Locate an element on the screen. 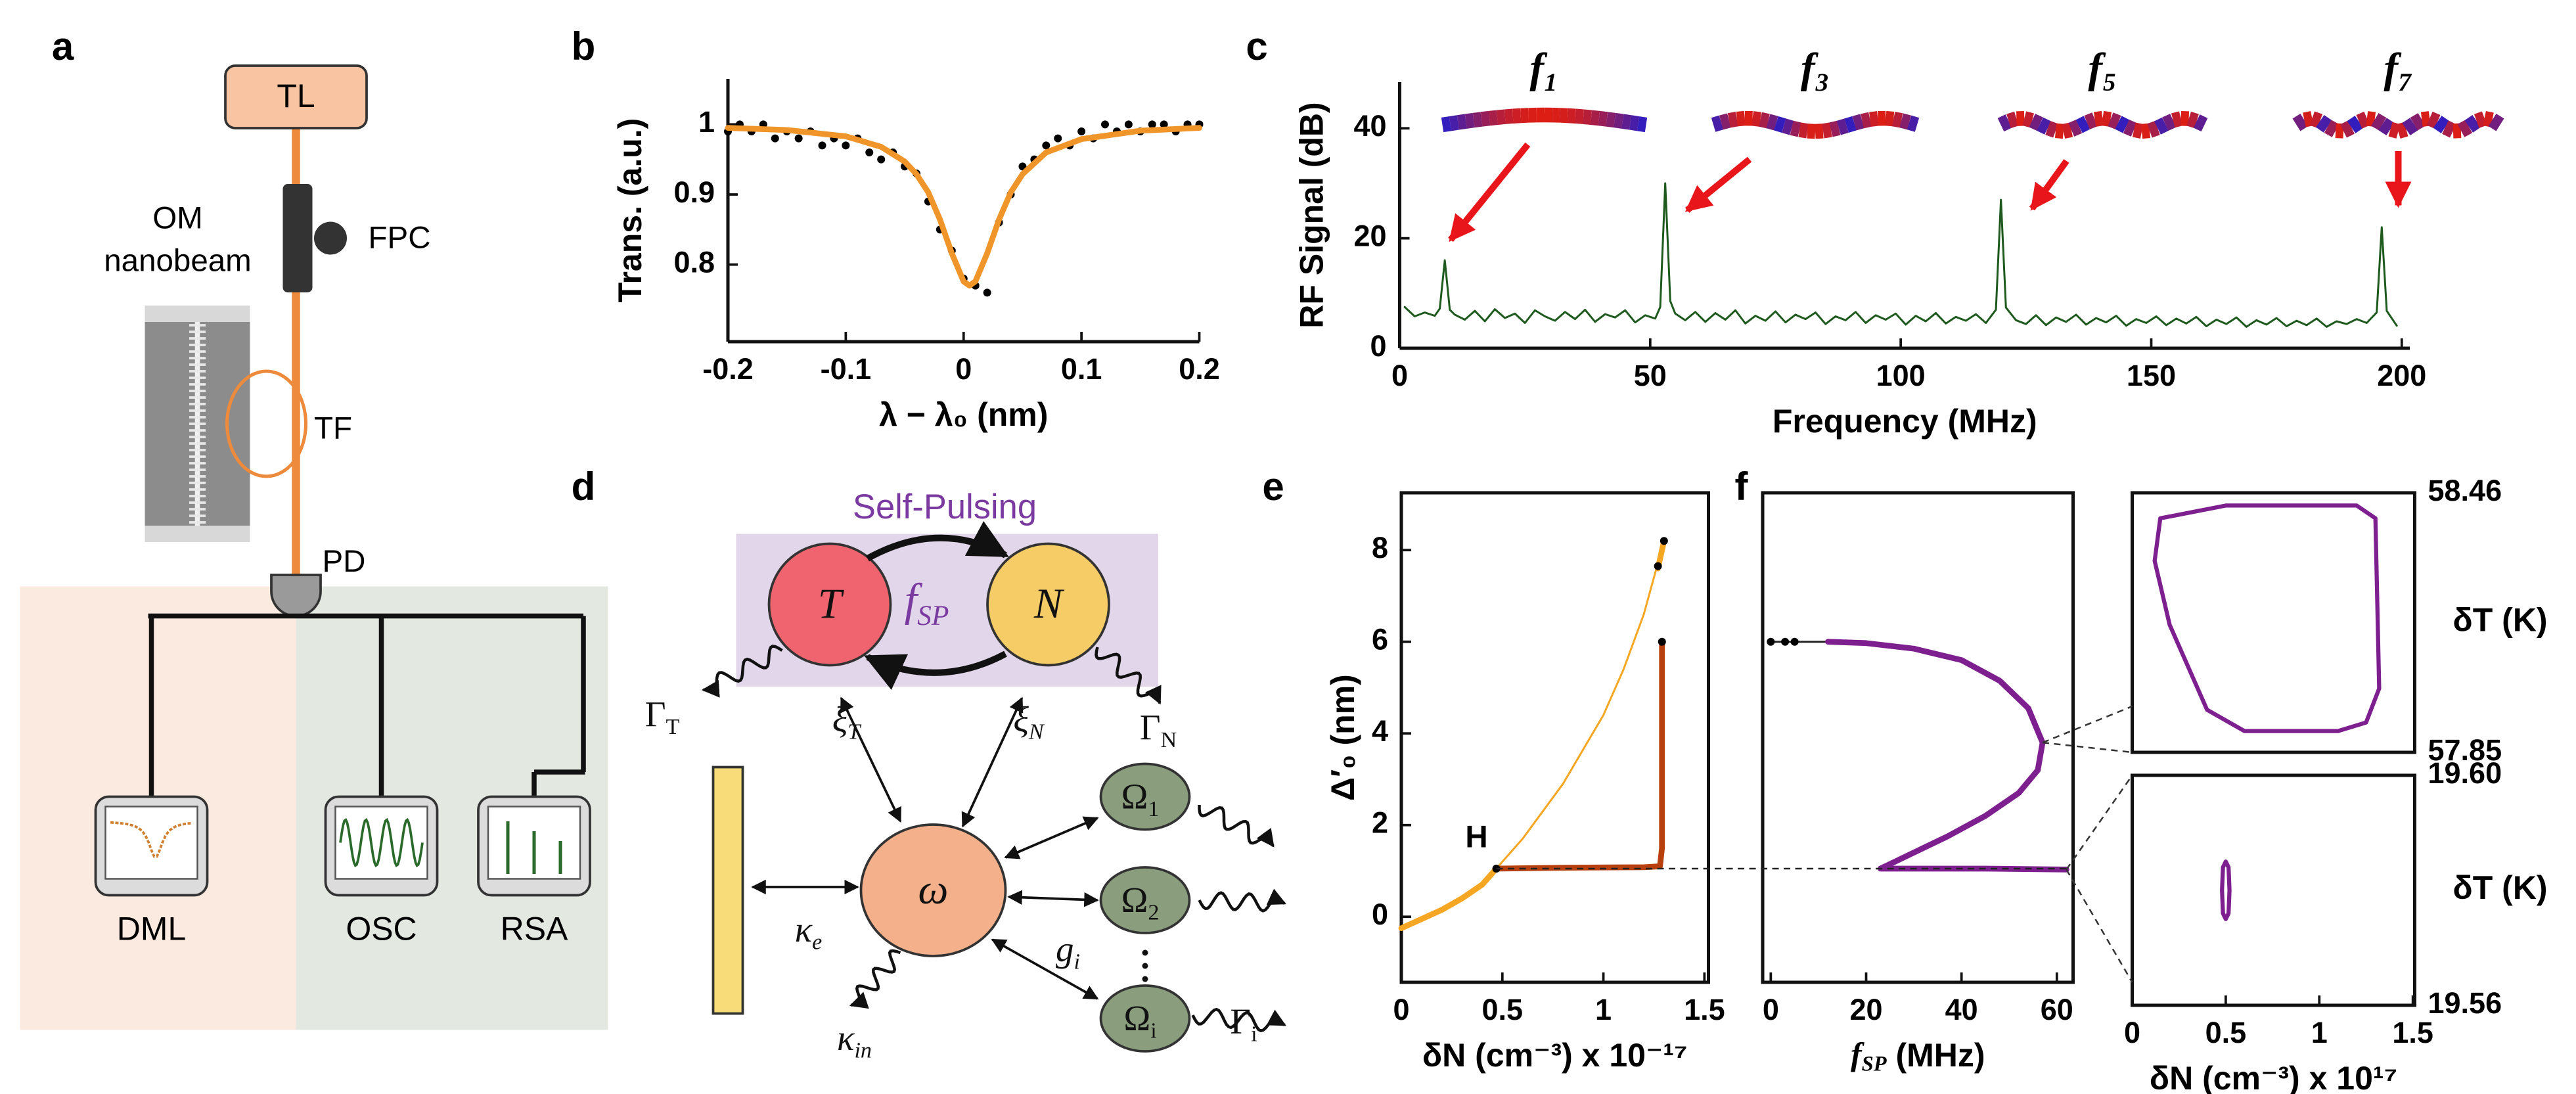 Image resolution: width=2576 pixels, height=1094 pixels. symbol: Ω2 is located at coordinates (1140, 903).